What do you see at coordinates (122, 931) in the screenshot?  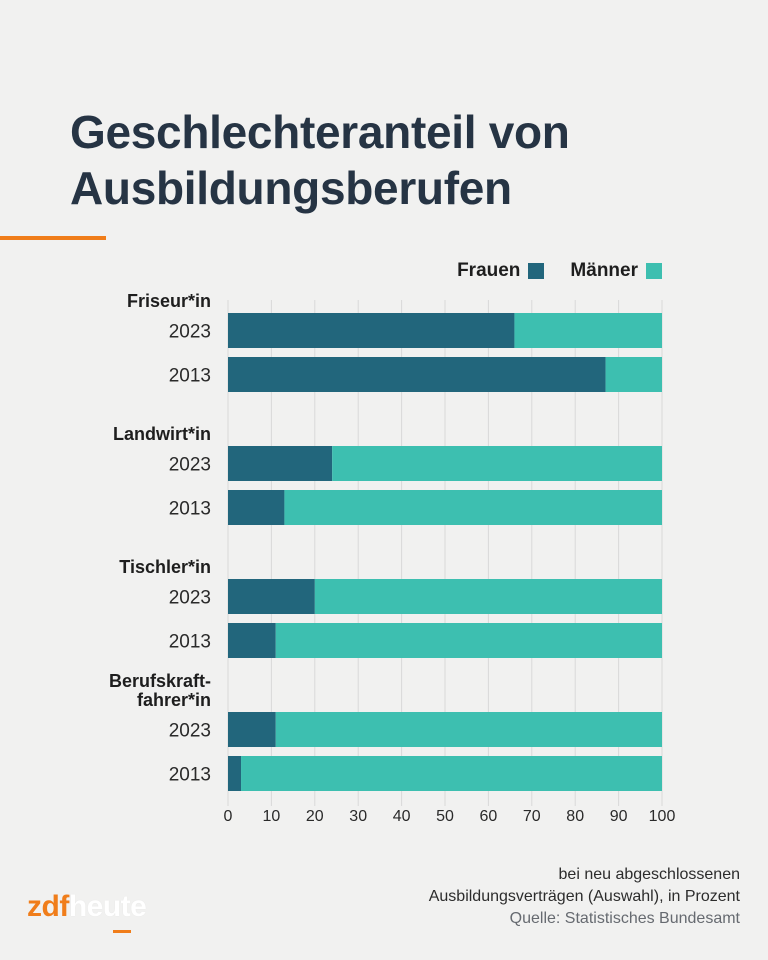 I see `logo-underscore` at bounding box center [122, 931].